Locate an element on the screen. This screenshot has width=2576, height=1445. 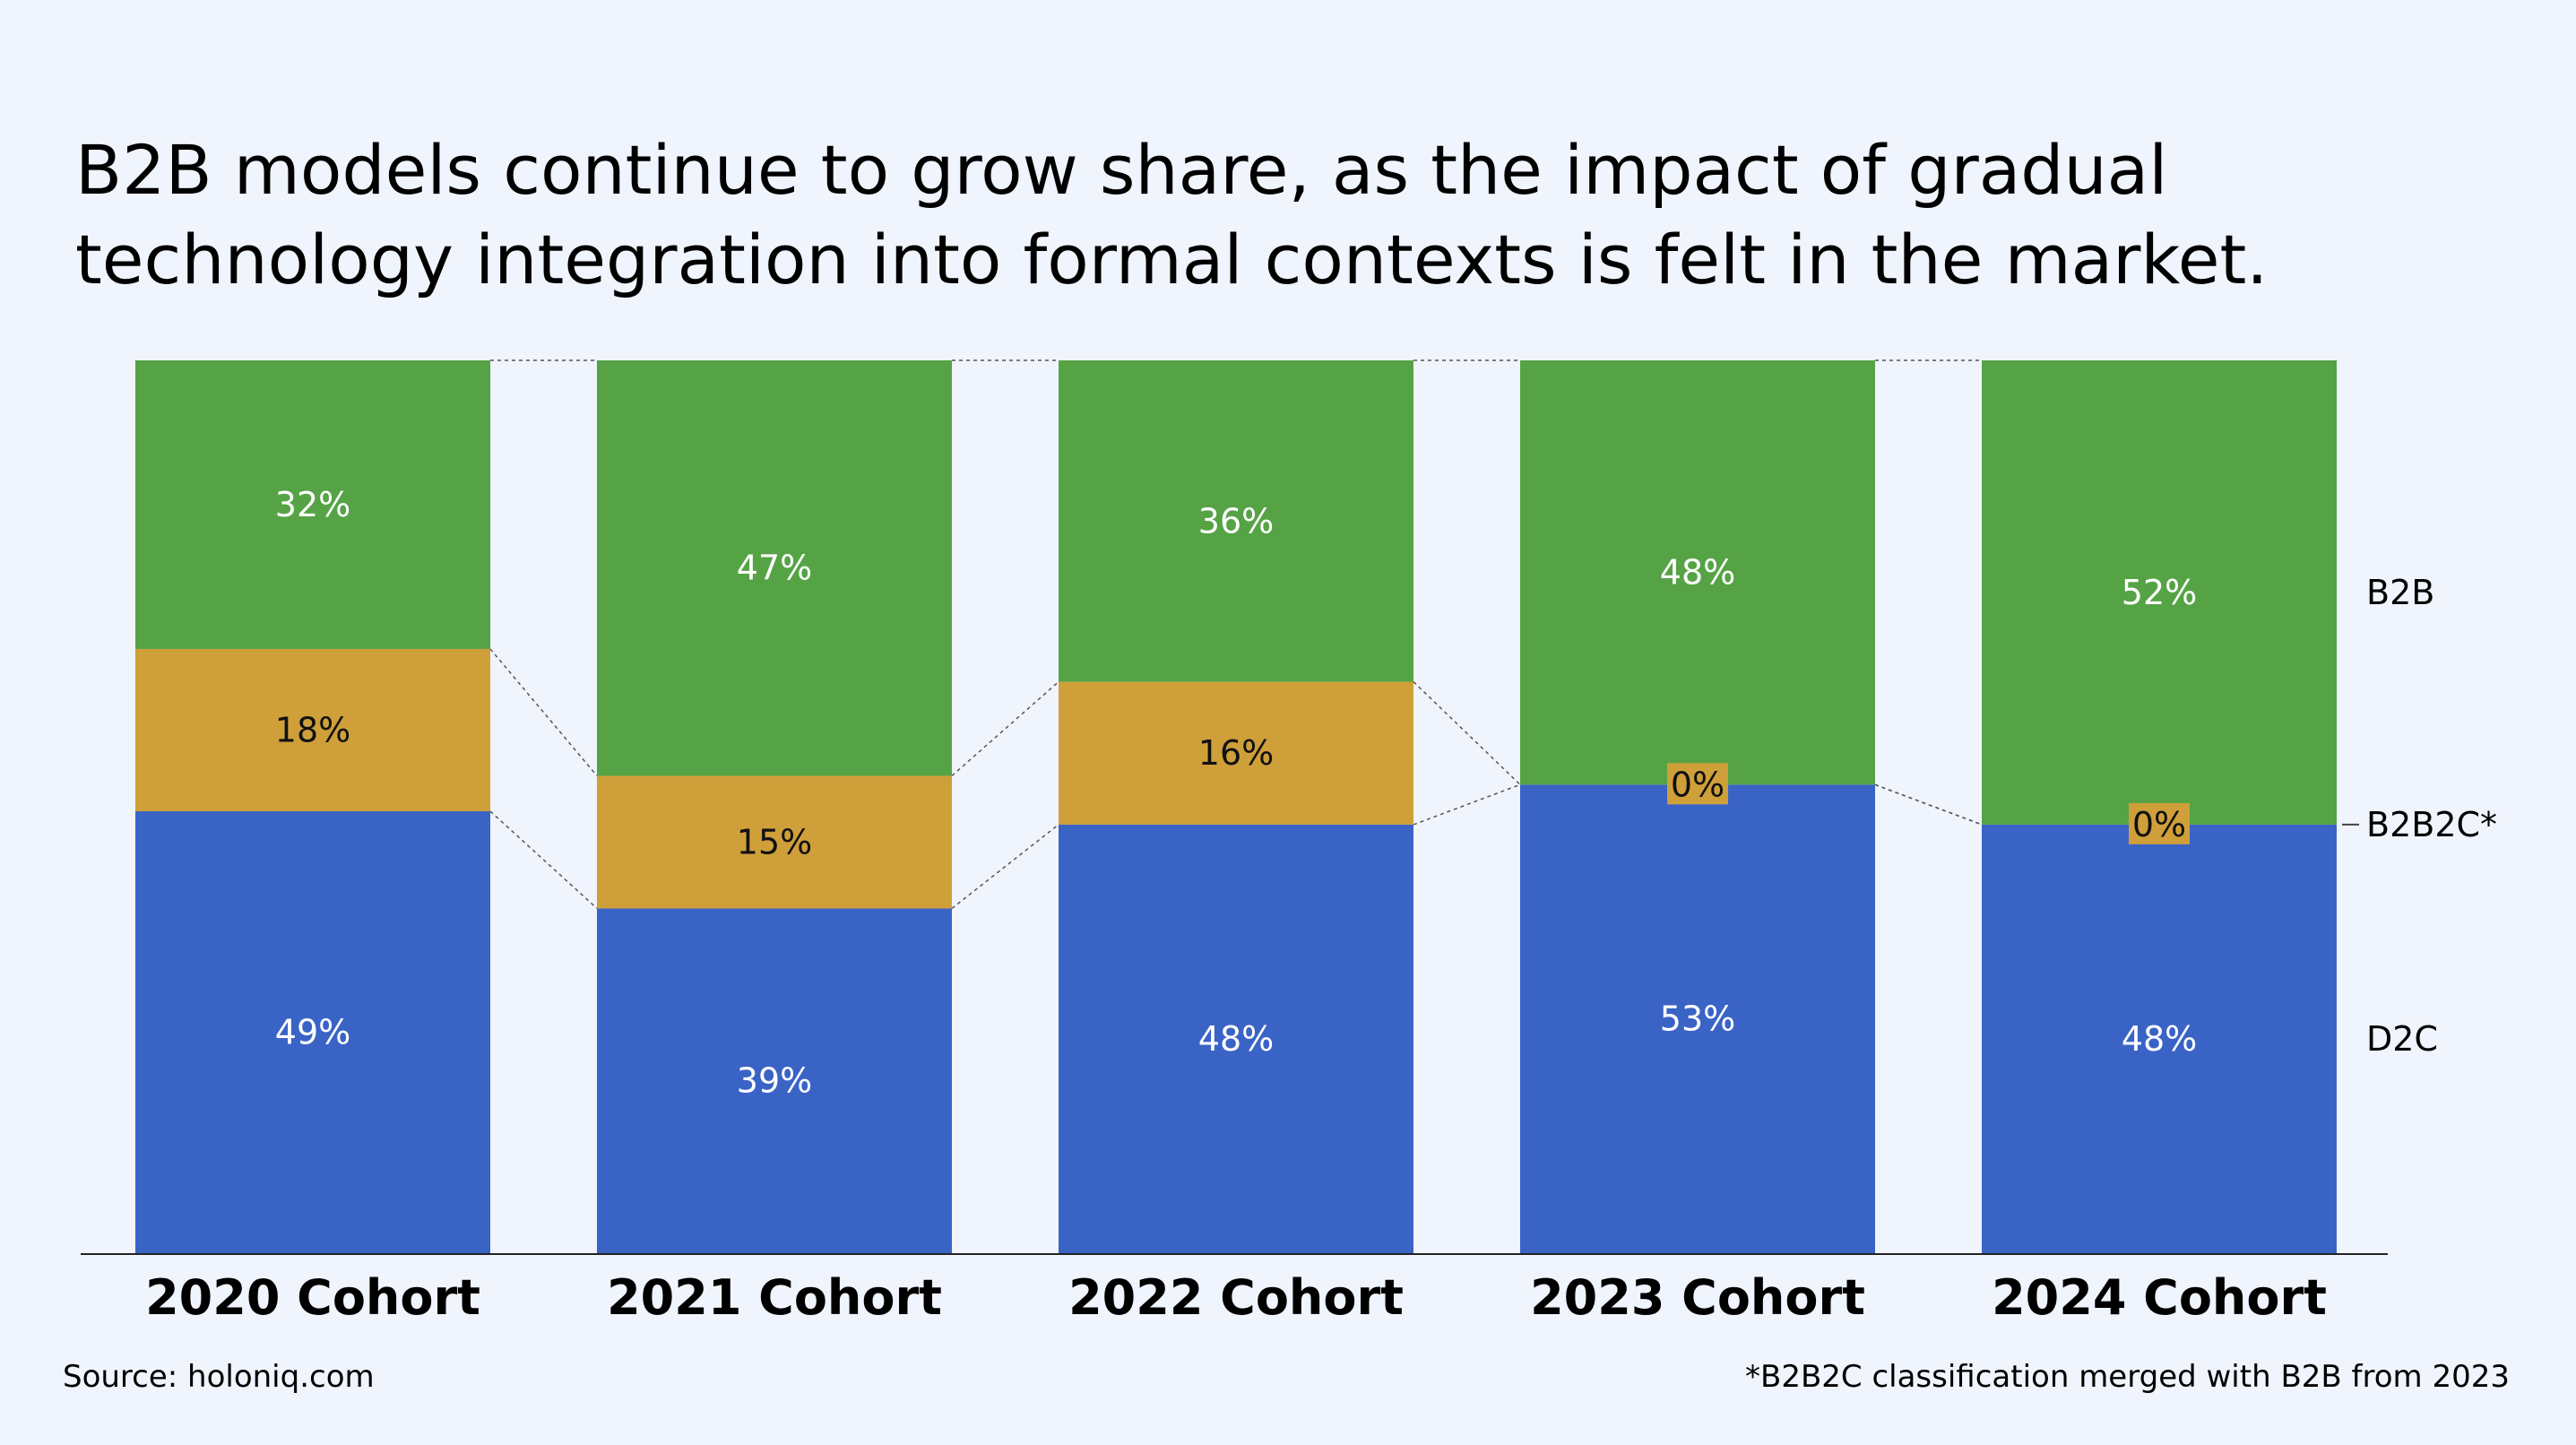
label-b2b2c-4: 0% is located at coordinates (1698, 784).